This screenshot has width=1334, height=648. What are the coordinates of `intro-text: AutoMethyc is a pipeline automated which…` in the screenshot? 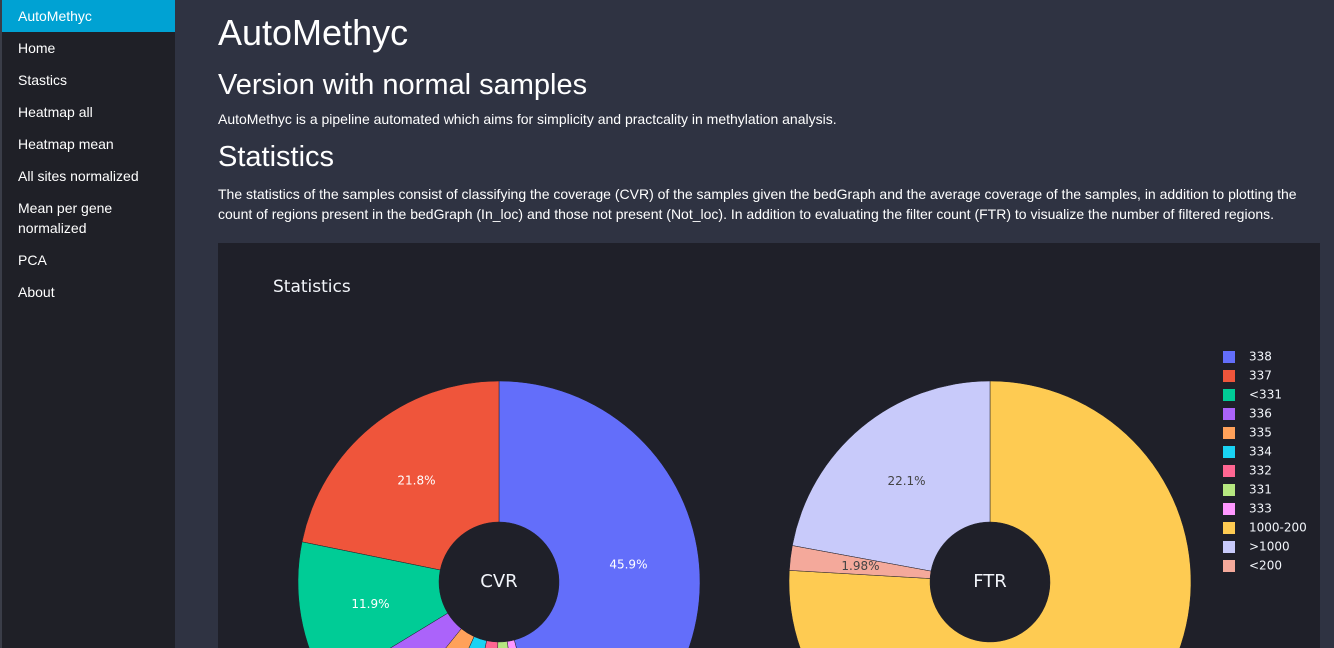 It's located at (527, 119).